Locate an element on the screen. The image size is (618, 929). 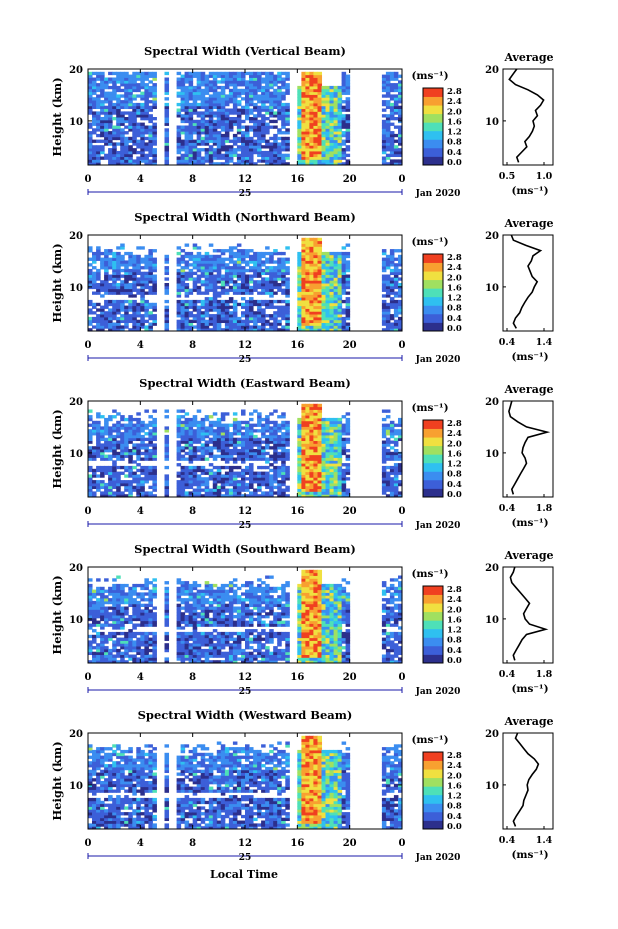
y-tick-label: 10 is located at coordinates (76, 454).